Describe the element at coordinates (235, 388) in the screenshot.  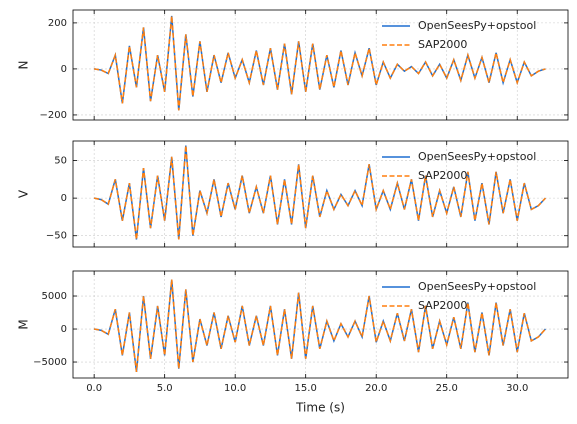
I see `x-tick-label: 10.0` at that location.